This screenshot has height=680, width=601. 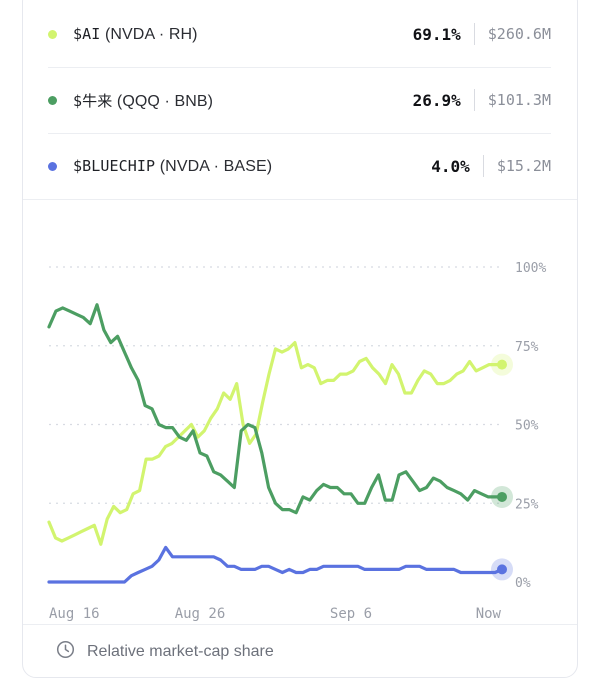 I want to click on legend-label: $牛来 (QQQ · BNB), so click(x=143, y=100).